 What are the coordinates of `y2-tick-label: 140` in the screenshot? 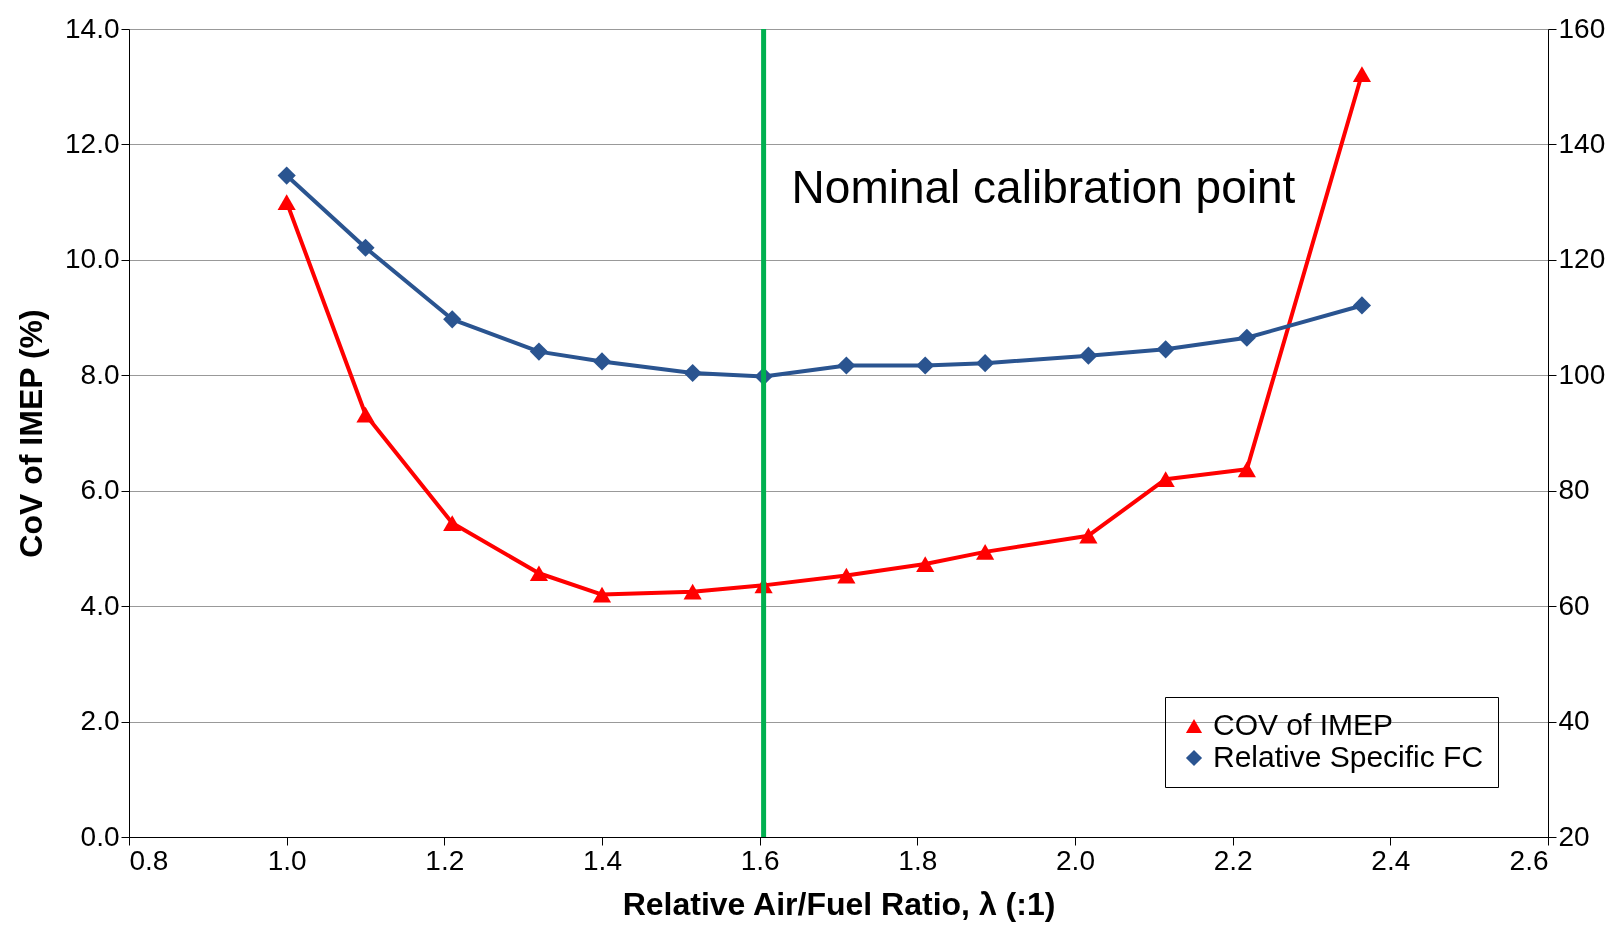 It's located at (1582, 143).